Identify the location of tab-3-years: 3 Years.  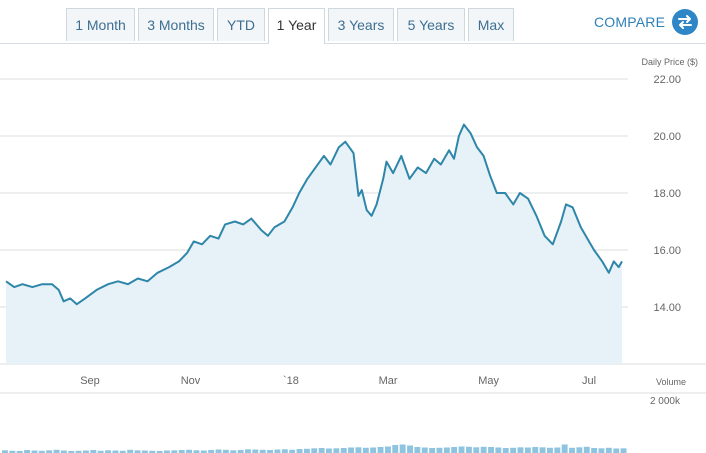
(361, 24).